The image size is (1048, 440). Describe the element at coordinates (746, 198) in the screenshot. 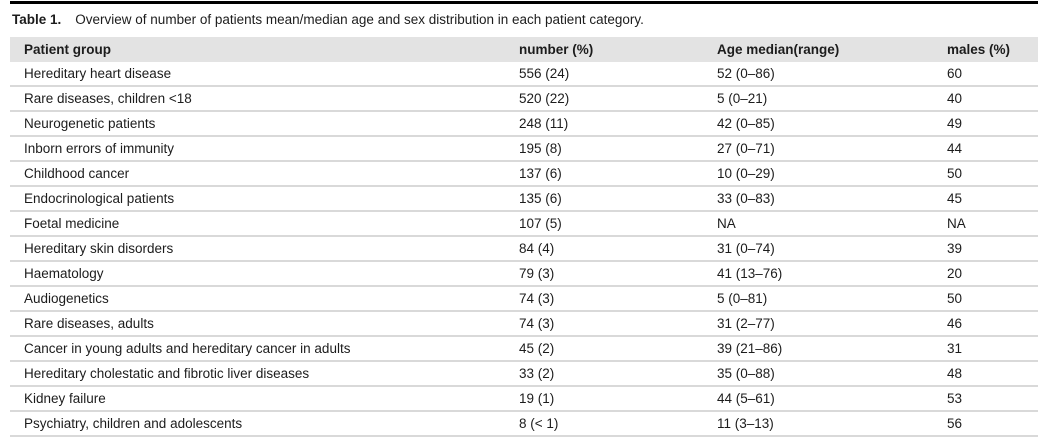

I see `age-median-cell: 33 (0–83)` at that location.